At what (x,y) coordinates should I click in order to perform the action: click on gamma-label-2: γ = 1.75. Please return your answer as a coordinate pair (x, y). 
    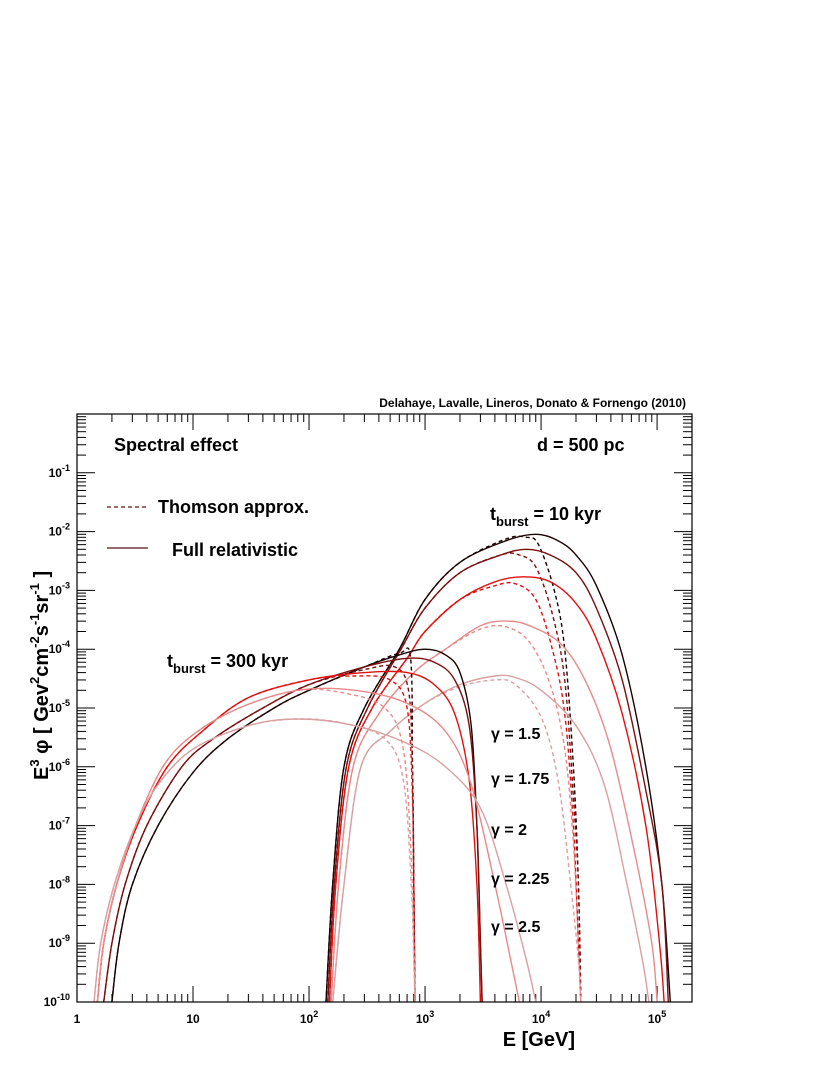
    Looking at the image, I should click on (520, 779).